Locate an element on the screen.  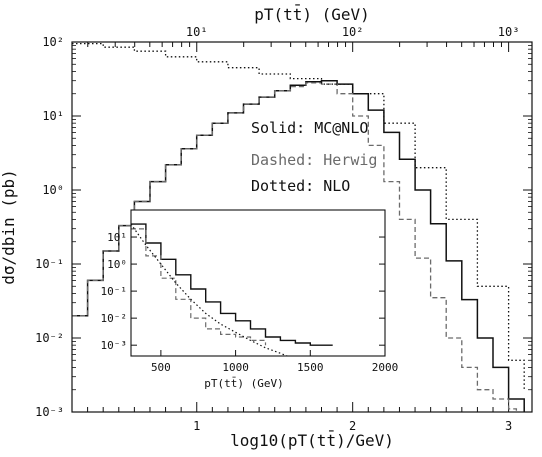
inset-x-tick-label: 500 is located at coordinates (161, 367).